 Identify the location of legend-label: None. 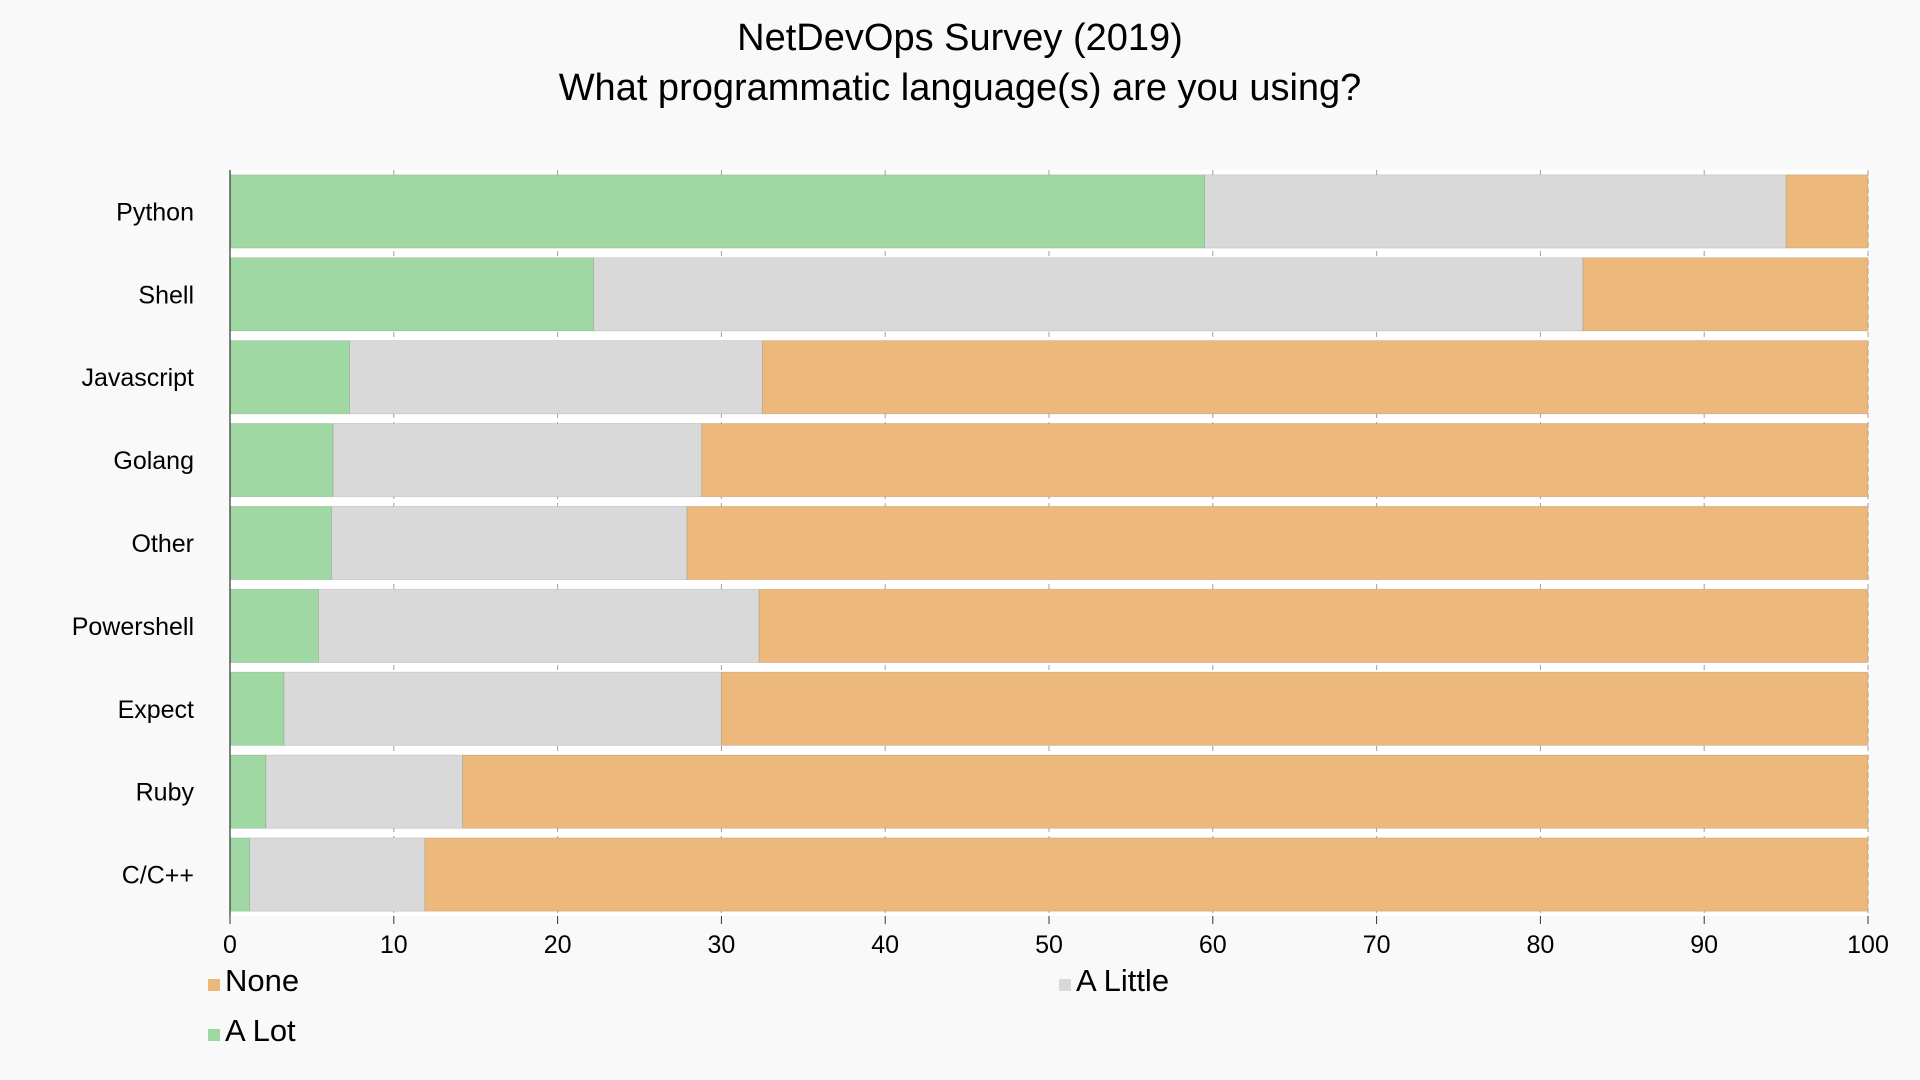
(262, 980).